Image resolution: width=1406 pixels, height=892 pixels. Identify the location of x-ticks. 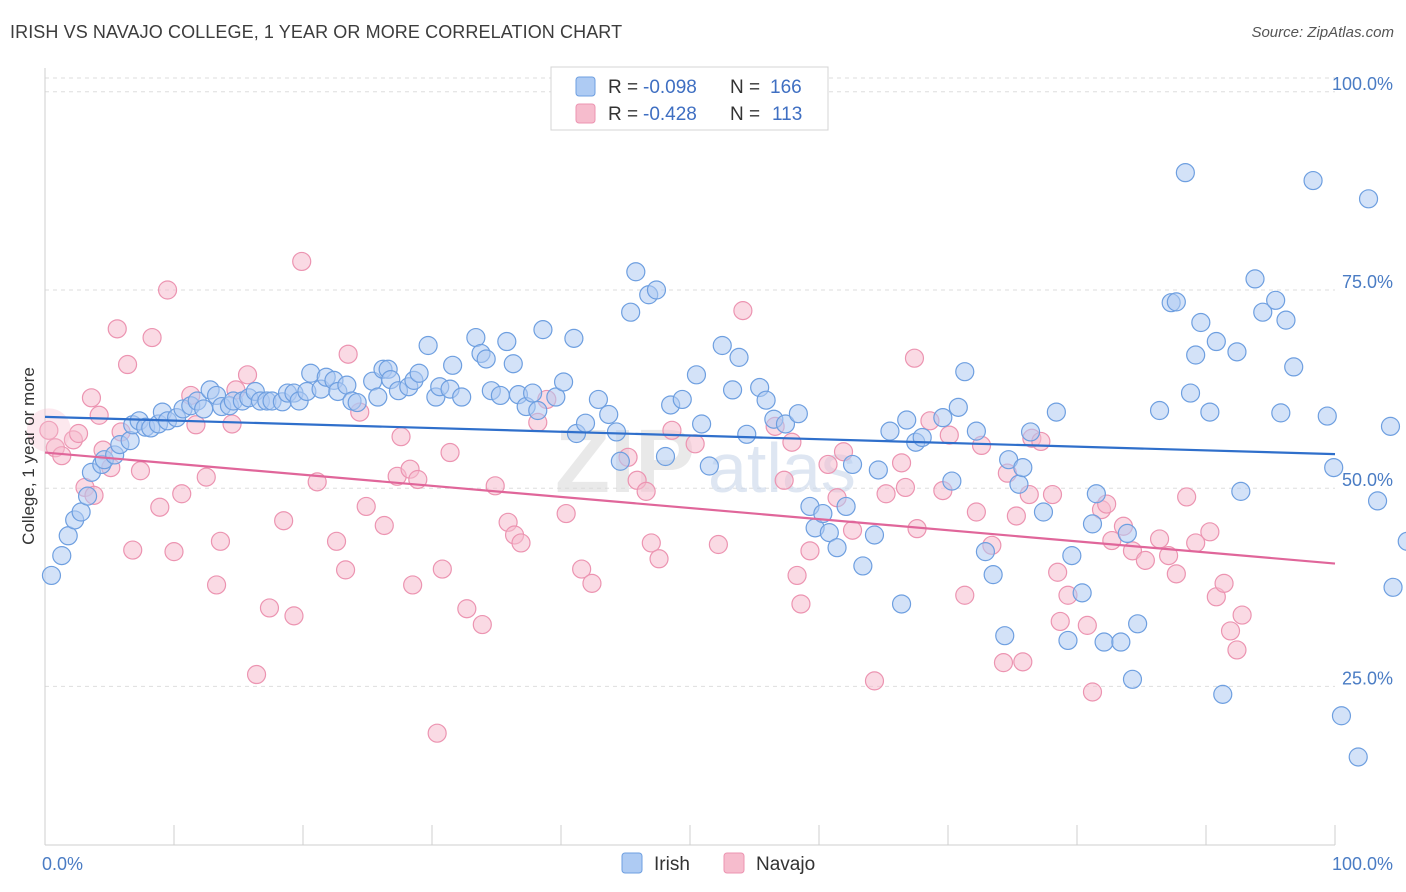
(690, 835).